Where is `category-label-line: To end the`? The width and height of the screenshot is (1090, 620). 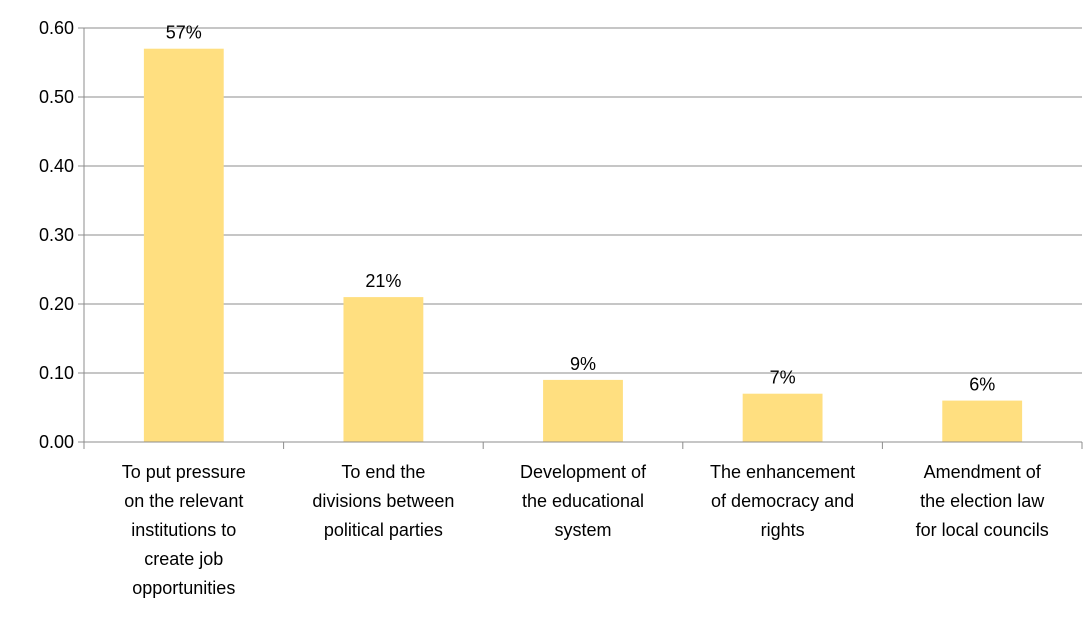 category-label-line: To end the is located at coordinates (383, 472).